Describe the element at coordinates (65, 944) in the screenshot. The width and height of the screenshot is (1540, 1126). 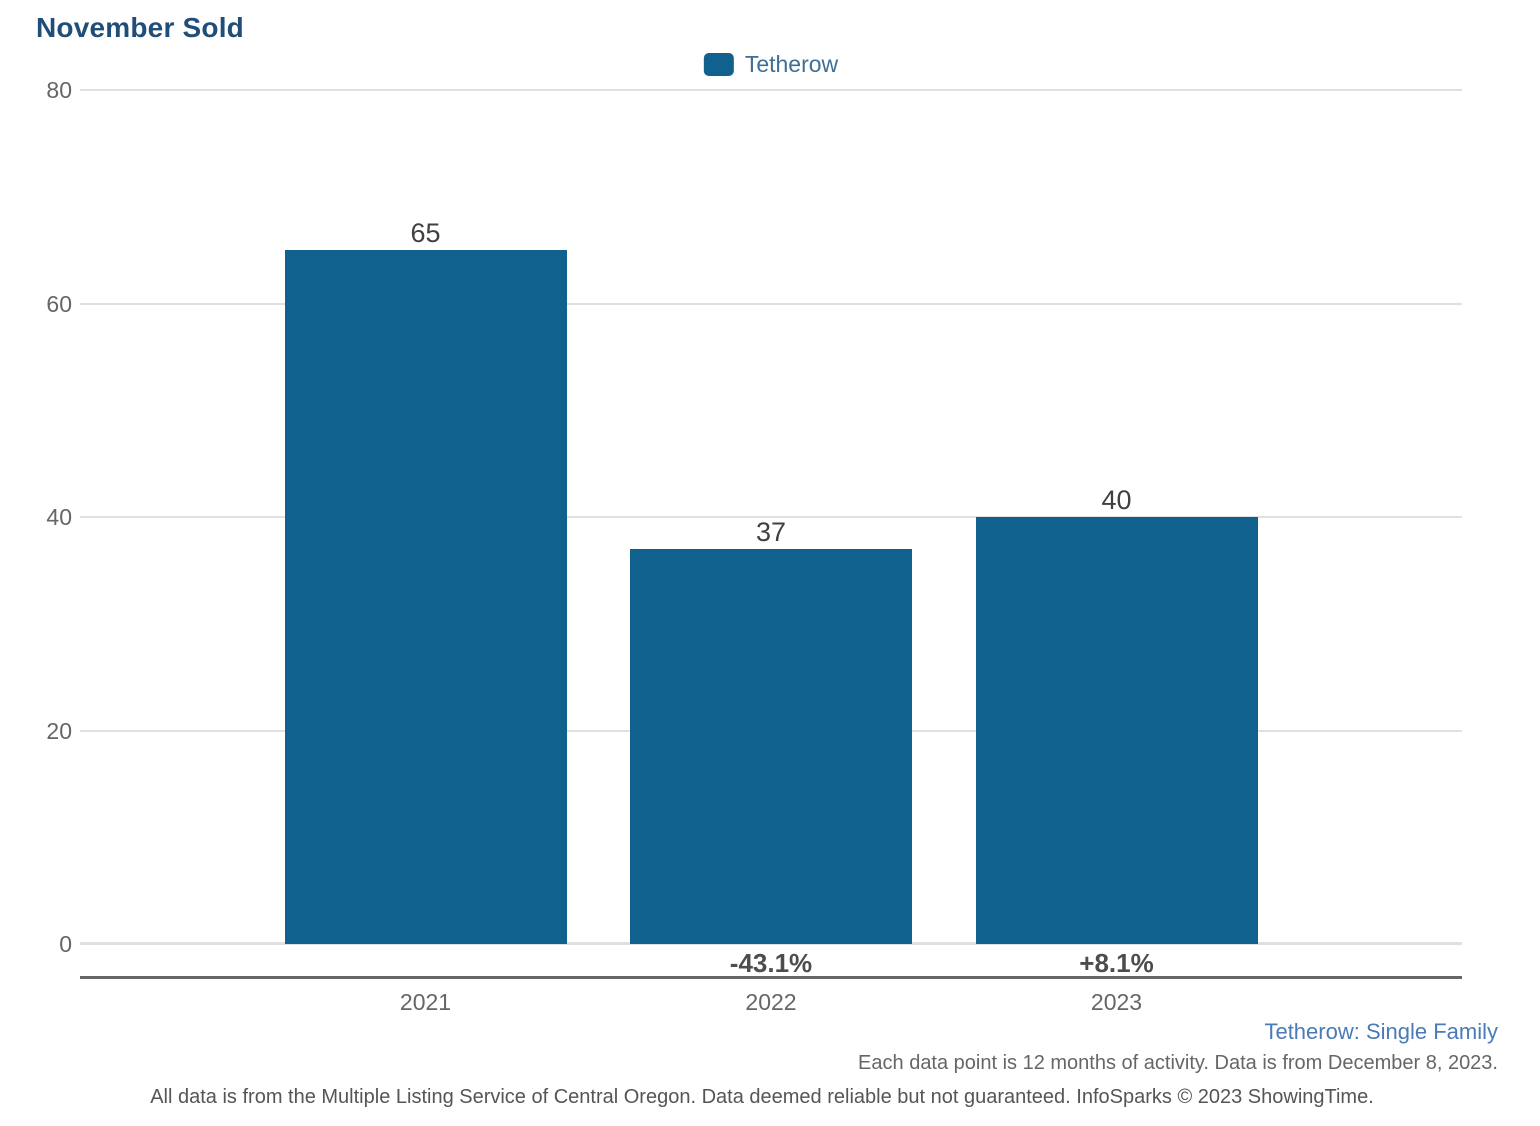
I see `y-axis-tick-label-0: 0` at that location.